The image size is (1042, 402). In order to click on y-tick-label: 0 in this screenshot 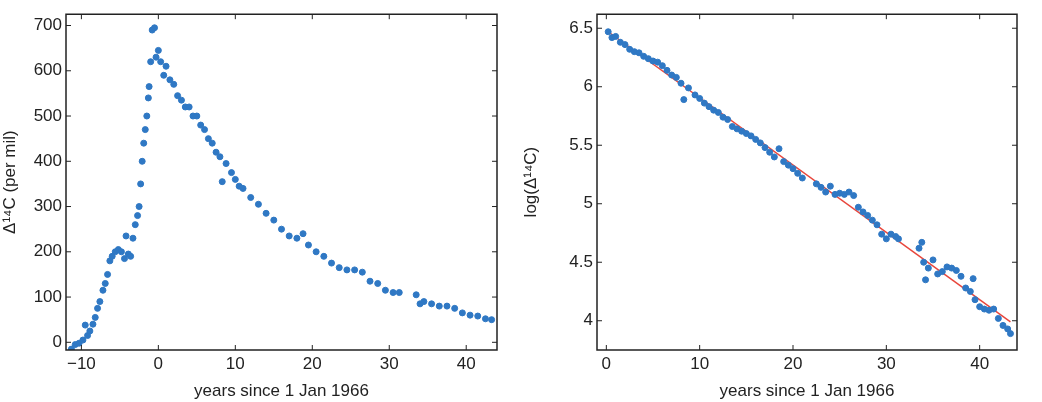, I will do `click(57, 341)`.